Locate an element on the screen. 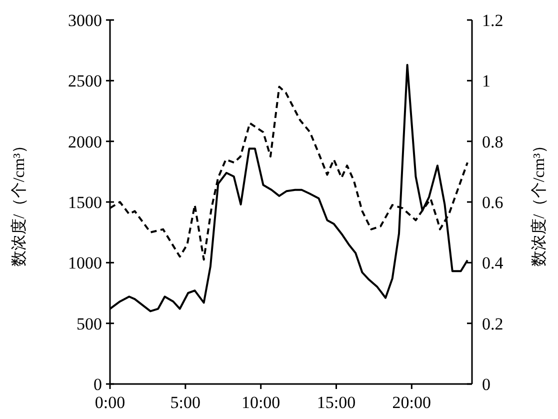 The image size is (558, 419). x-tick-label: 5:00 is located at coordinates (185, 402).